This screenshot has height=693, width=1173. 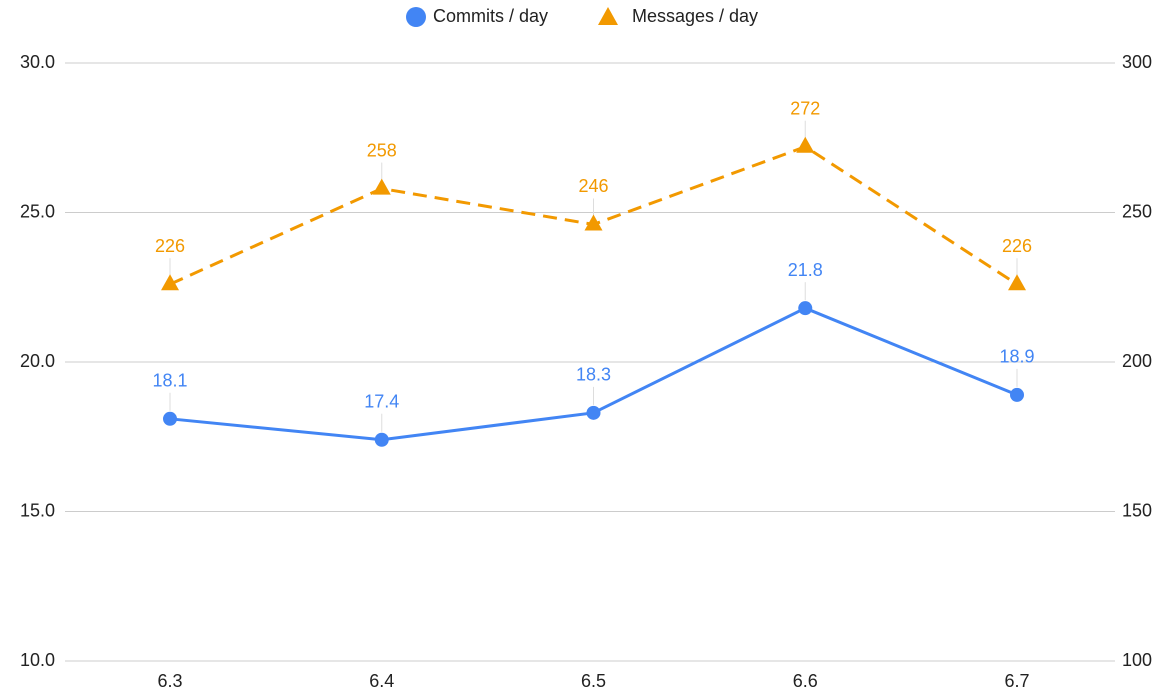 I want to click on y-tick-label: 15.0, so click(x=37, y=510).